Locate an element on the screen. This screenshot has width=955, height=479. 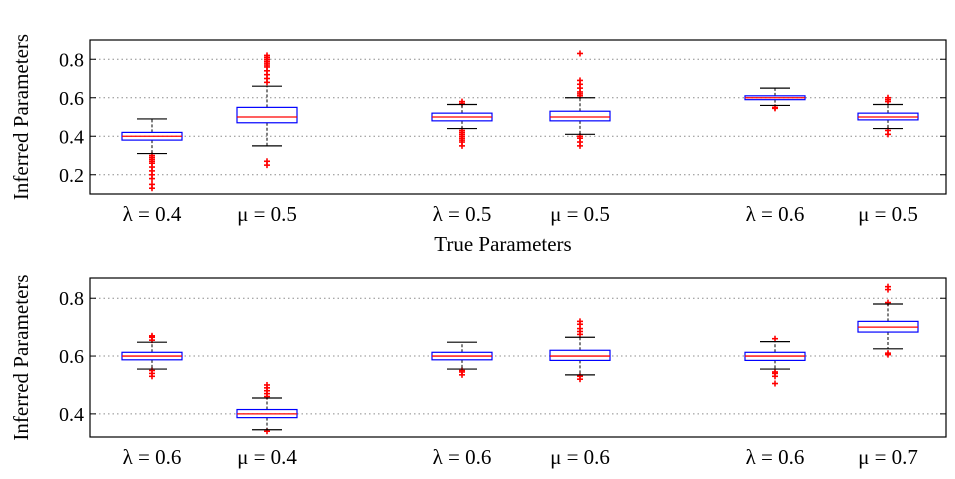
category-label: μ = 0.7 is located at coordinates (888, 457).